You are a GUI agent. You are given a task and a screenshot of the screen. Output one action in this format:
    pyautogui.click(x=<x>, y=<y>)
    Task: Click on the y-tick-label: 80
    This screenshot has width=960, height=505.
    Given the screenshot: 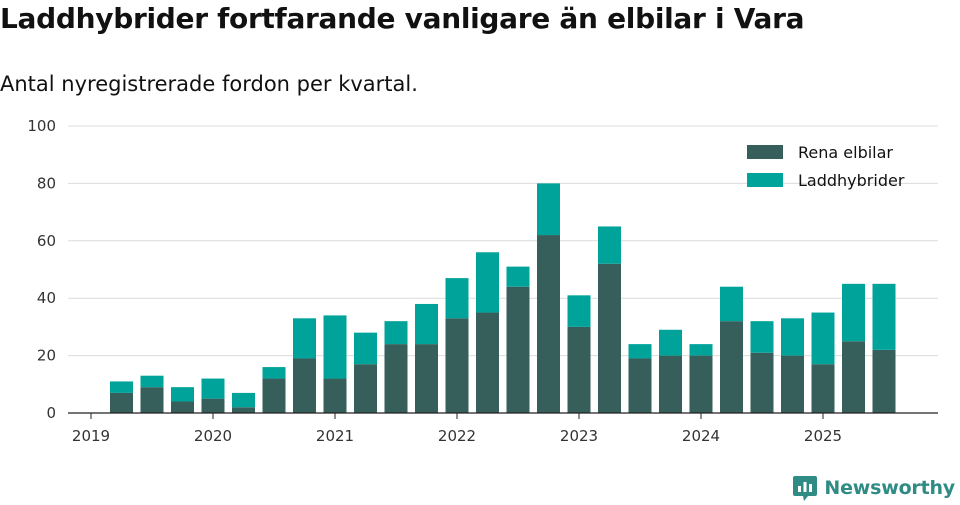 What is the action you would take?
    pyautogui.click(x=46, y=183)
    